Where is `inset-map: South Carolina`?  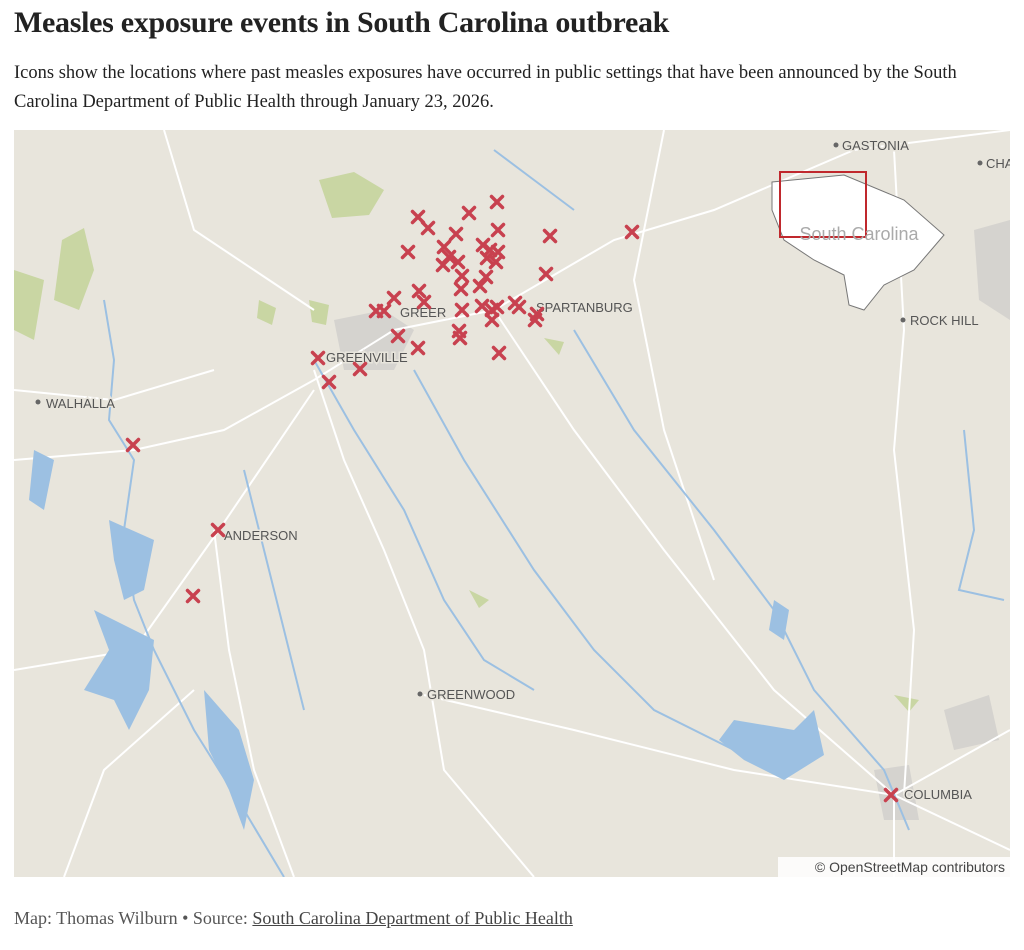
inset-map: South Carolina is located at coordinates (858, 241).